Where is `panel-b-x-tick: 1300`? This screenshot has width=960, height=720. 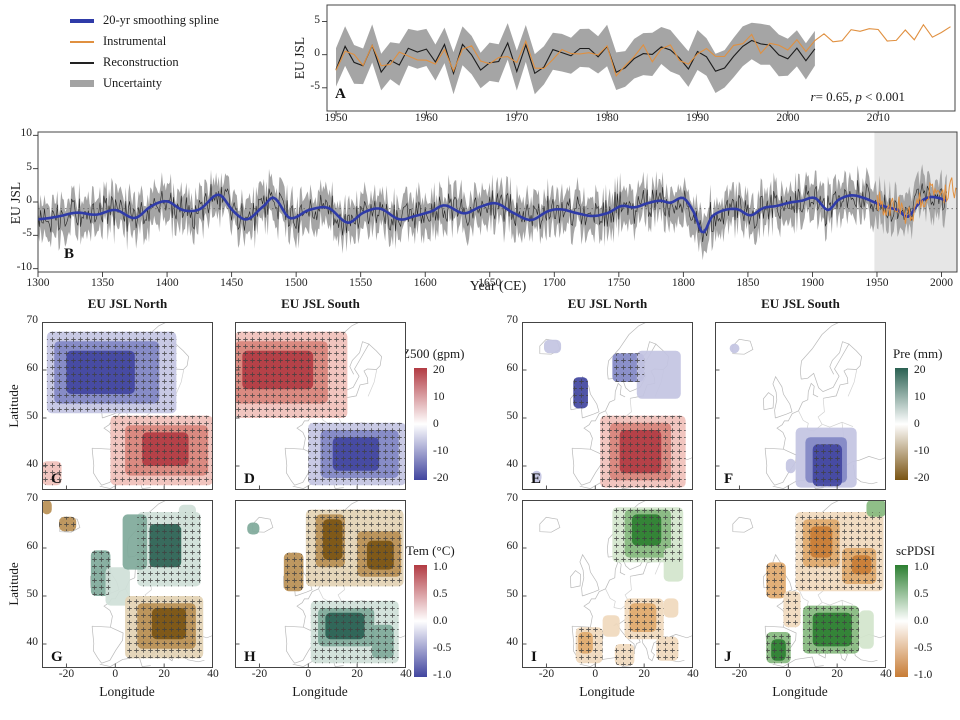
panel-b-x-tick: 1300 is located at coordinates (38, 283).